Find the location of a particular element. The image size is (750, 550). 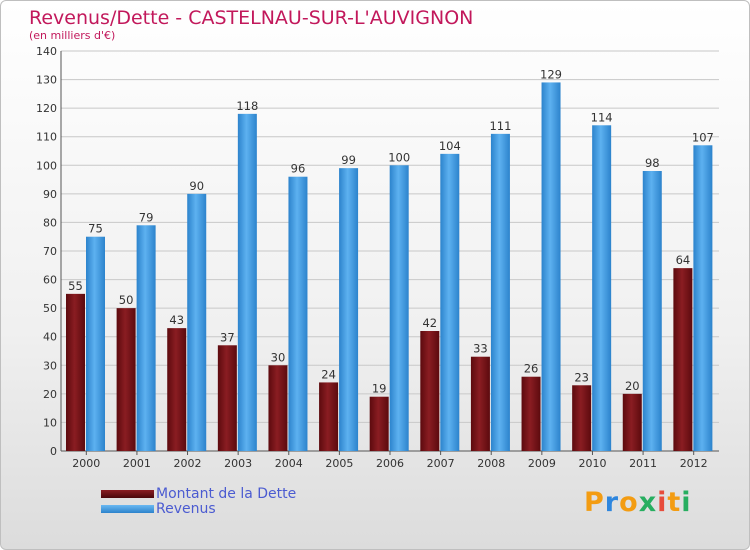

data-label-dette: 23 is located at coordinates (581, 377).